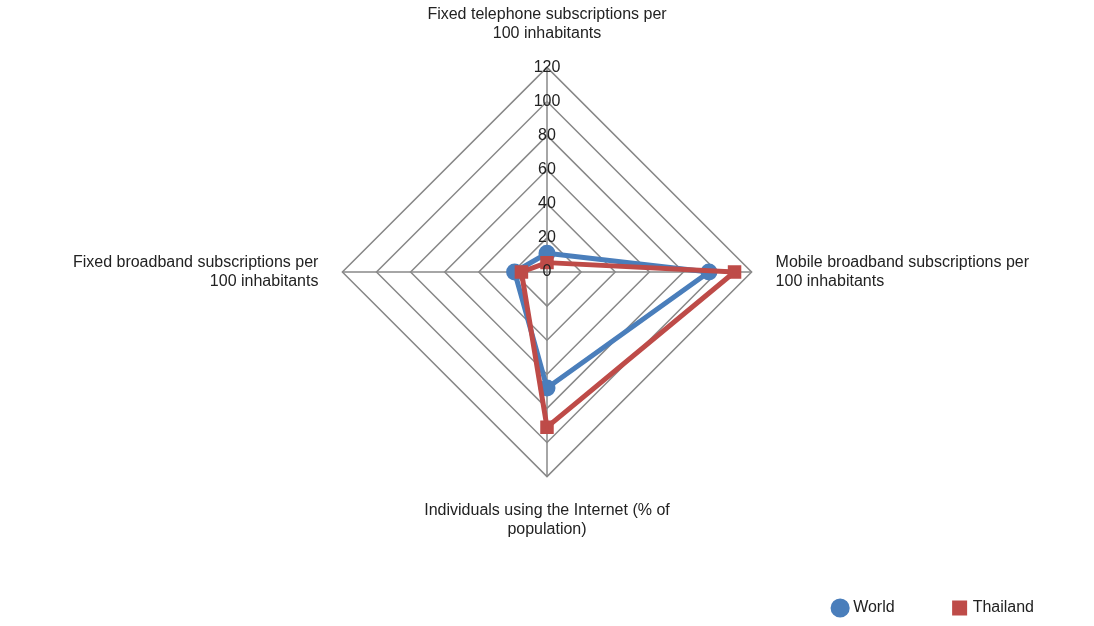 Image resolution: width=1094 pixels, height=626 pixels. I want to click on spoke-label: Mobile broadband subscriptions per 100 inhabitants, so click(902, 271).